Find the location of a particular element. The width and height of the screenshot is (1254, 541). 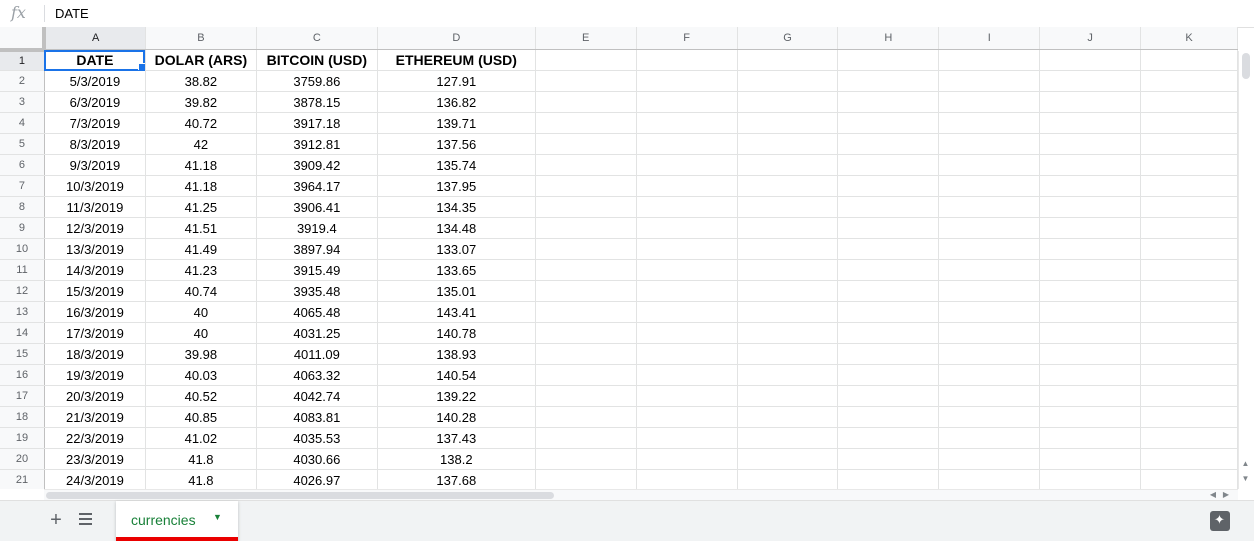

cell-e18 is located at coordinates (586, 417).